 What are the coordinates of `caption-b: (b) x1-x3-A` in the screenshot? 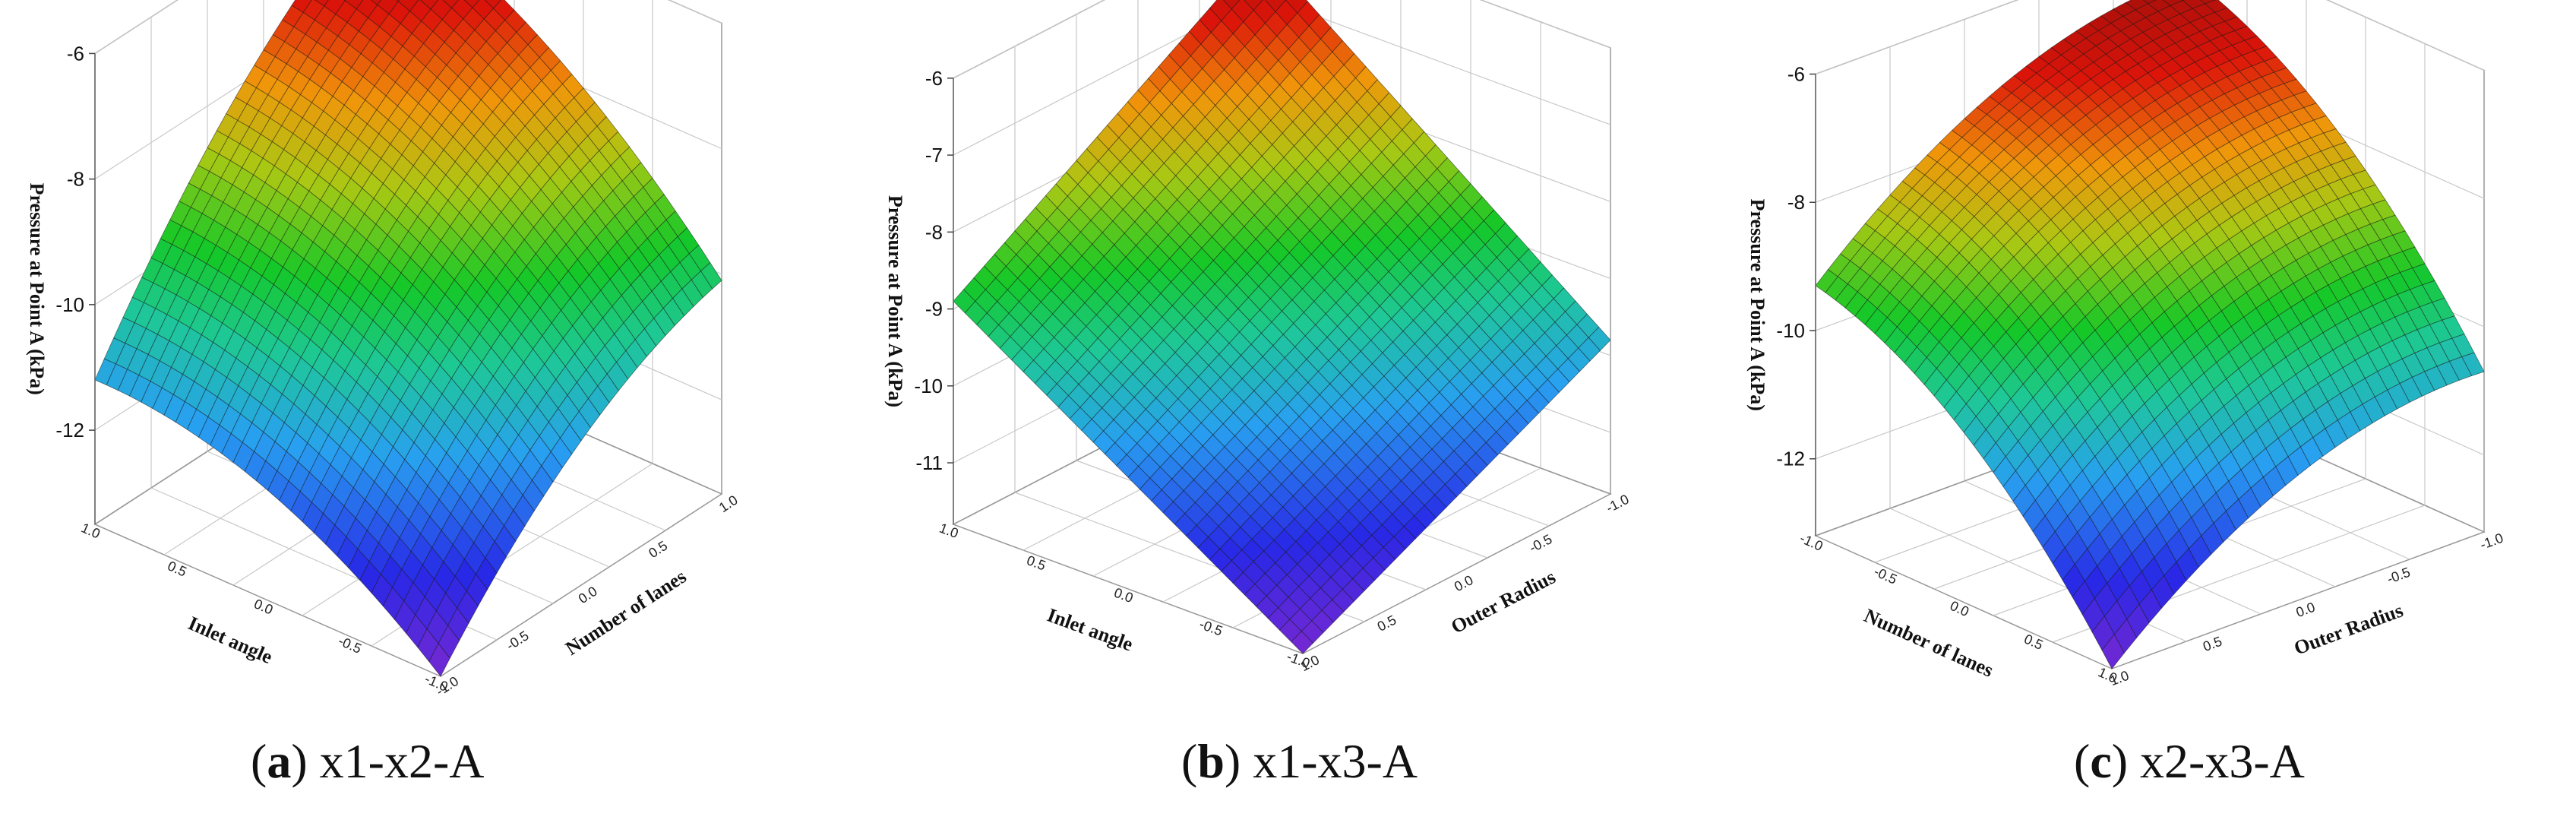 It's located at (1299, 761).